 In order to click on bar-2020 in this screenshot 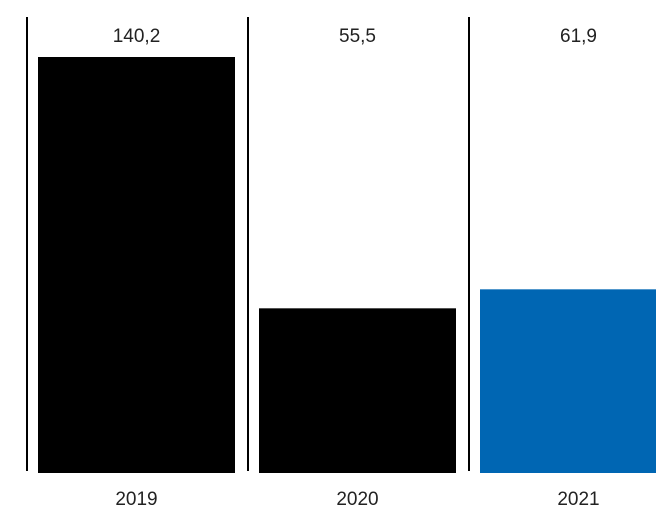, I will do `click(357, 390)`.